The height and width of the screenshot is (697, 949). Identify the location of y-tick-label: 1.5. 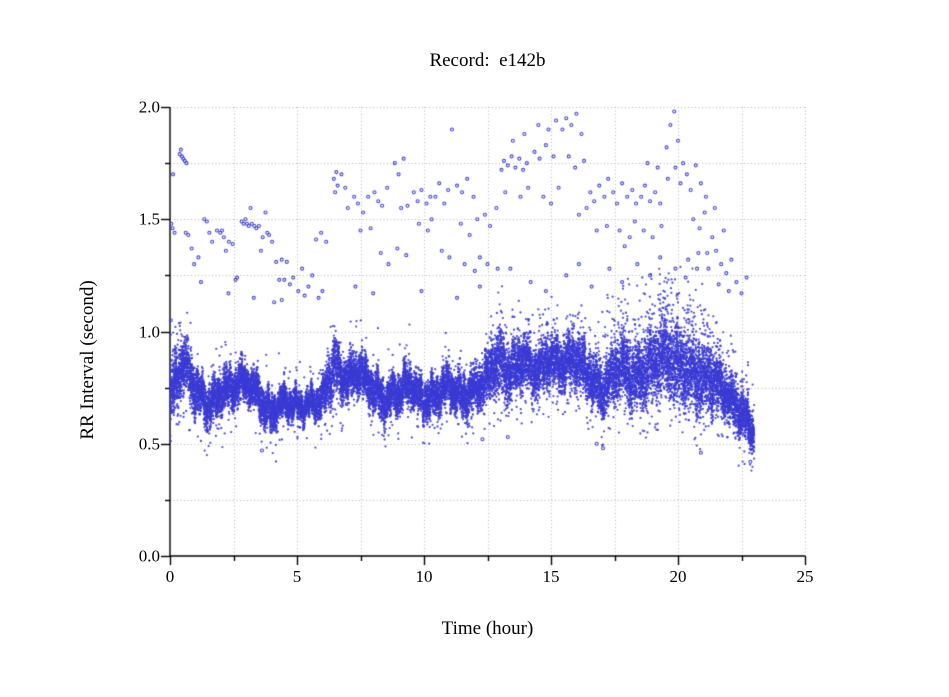
(149, 219).